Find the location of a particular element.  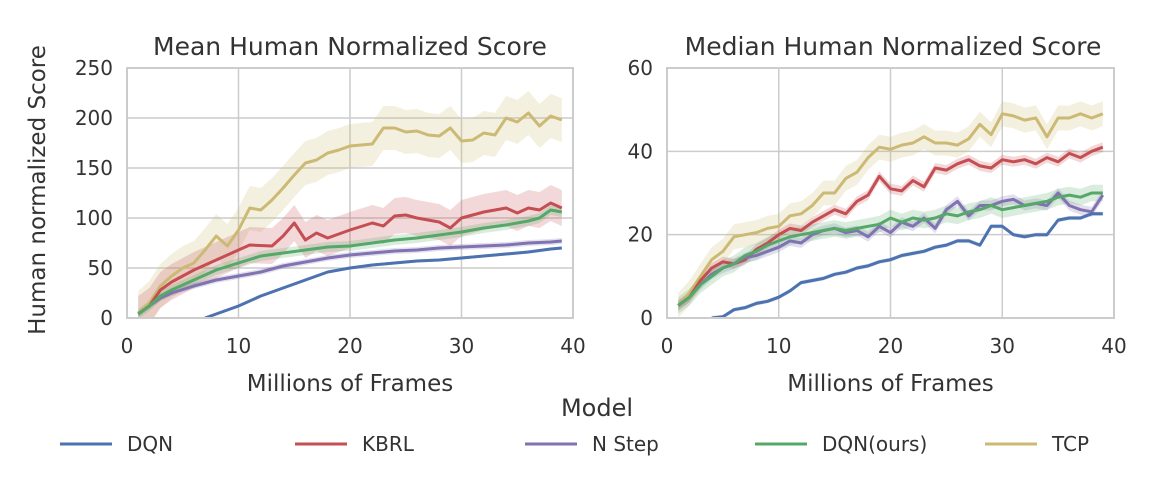

mean-y-tick-label: 0 is located at coordinates (106, 318).